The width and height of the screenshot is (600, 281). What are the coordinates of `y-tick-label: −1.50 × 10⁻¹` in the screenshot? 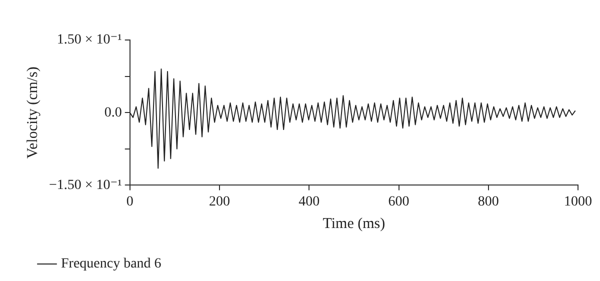 It's located at (85, 185).